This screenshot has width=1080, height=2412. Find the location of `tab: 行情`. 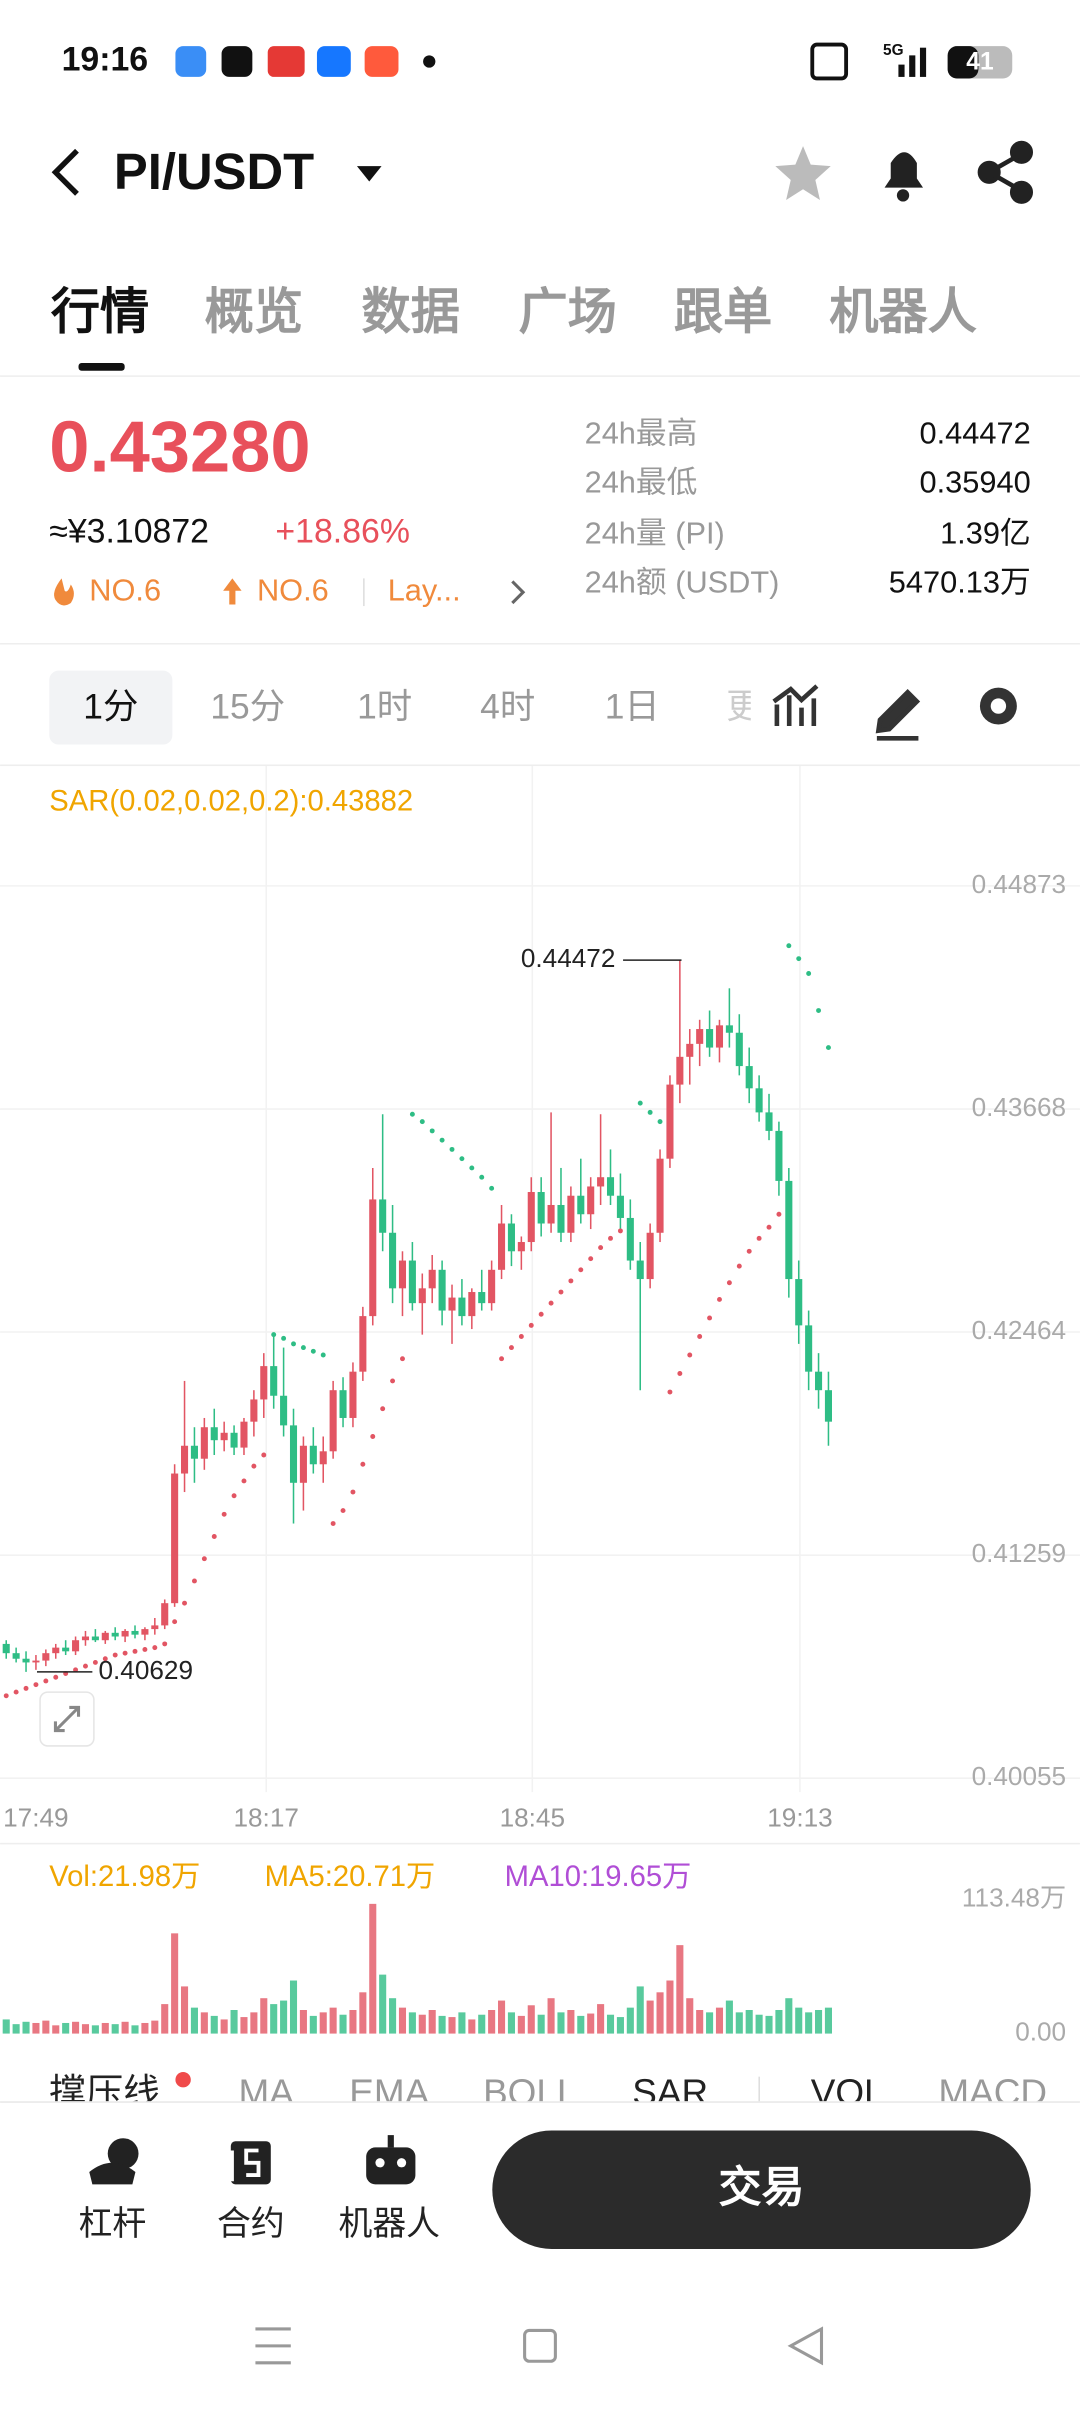

tab: 行情 is located at coordinates (100, 311).